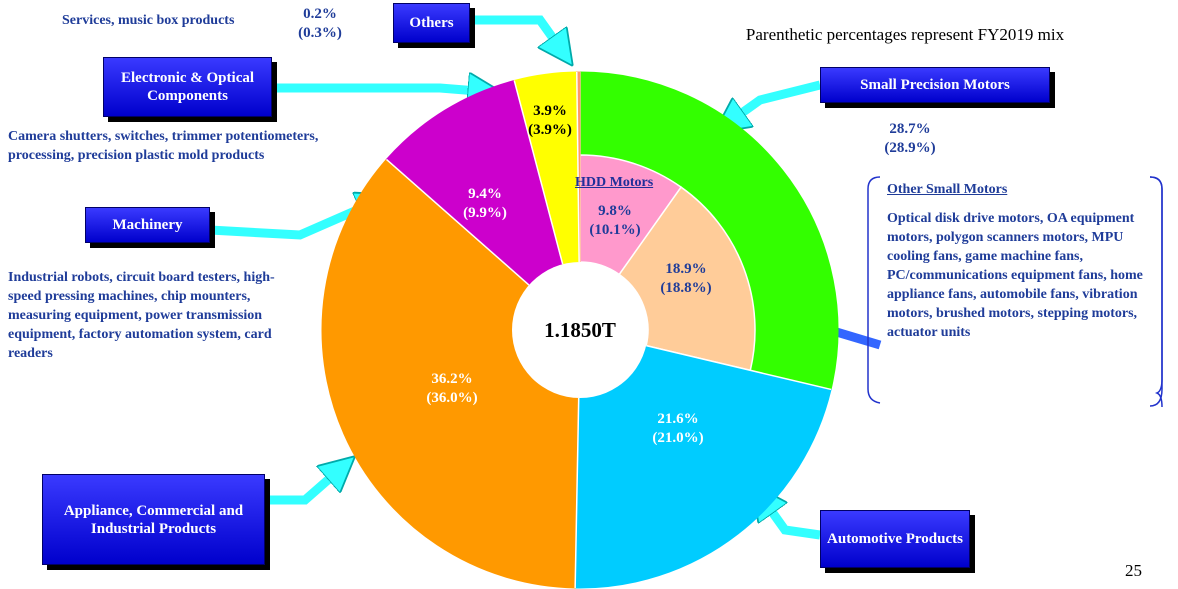 Image resolution: width=1178 pixels, height=589 pixels. What do you see at coordinates (320, 14) in the screenshot?
I see `value-label: 0.2%` at bounding box center [320, 14].